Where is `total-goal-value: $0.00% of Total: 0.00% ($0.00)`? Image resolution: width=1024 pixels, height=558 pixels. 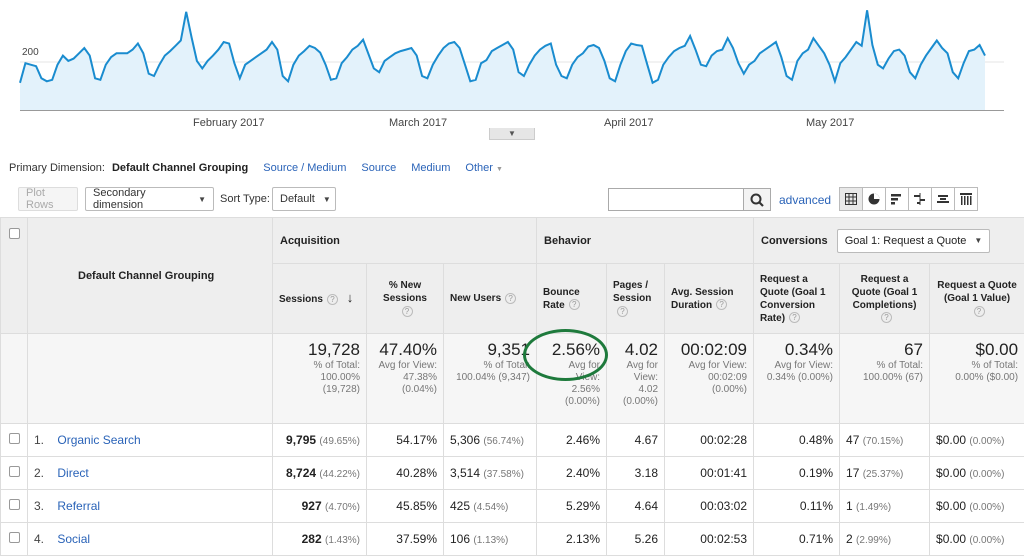 total-goal-value: $0.00% of Total: 0.00% ($0.00) is located at coordinates (976, 378).